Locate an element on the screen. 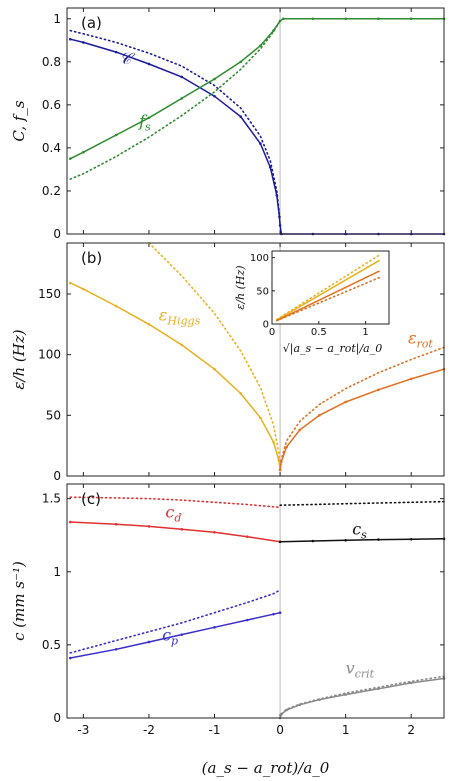  series-cd-dotted is located at coordinates (175, 502).